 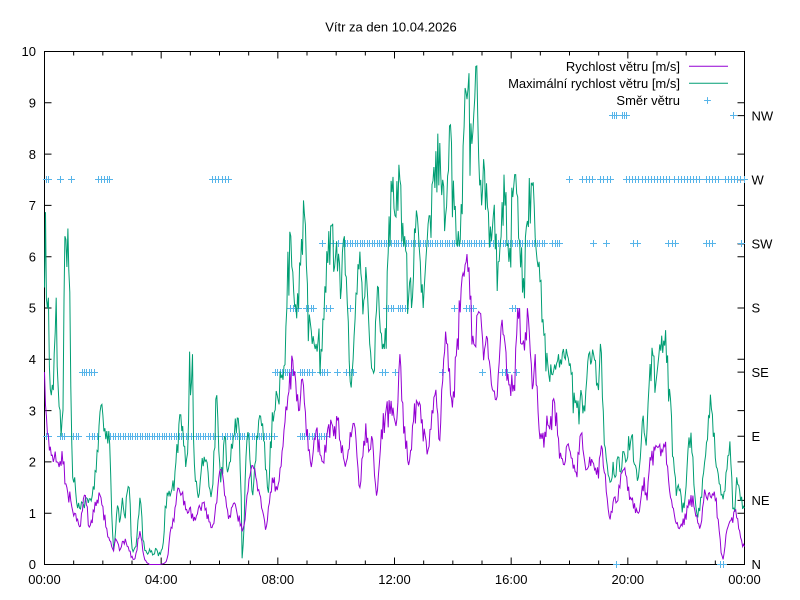 I want to click on svg-text: 9, so click(x=32, y=103).